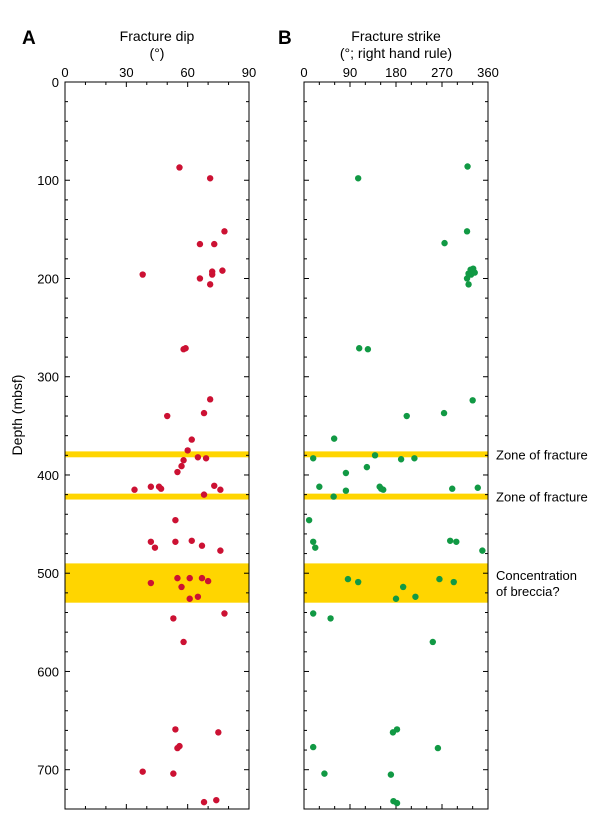  Describe the element at coordinates (48, 278) in the screenshot. I see `y-tick-label: 200` at that location.